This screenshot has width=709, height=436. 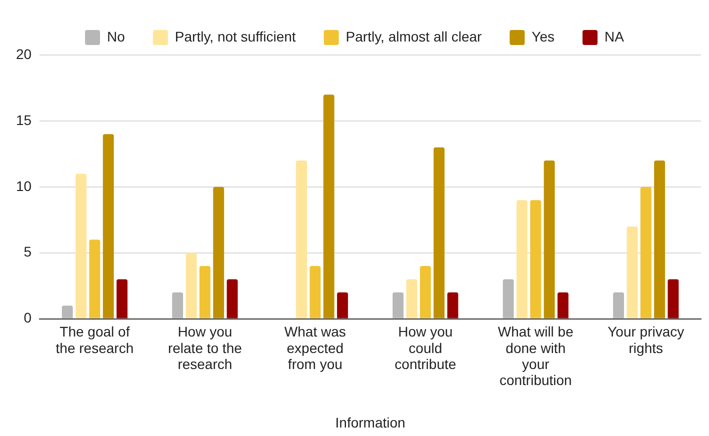 I want to click on x-tick-label: What was expected from you, so click(x=315, y=348).